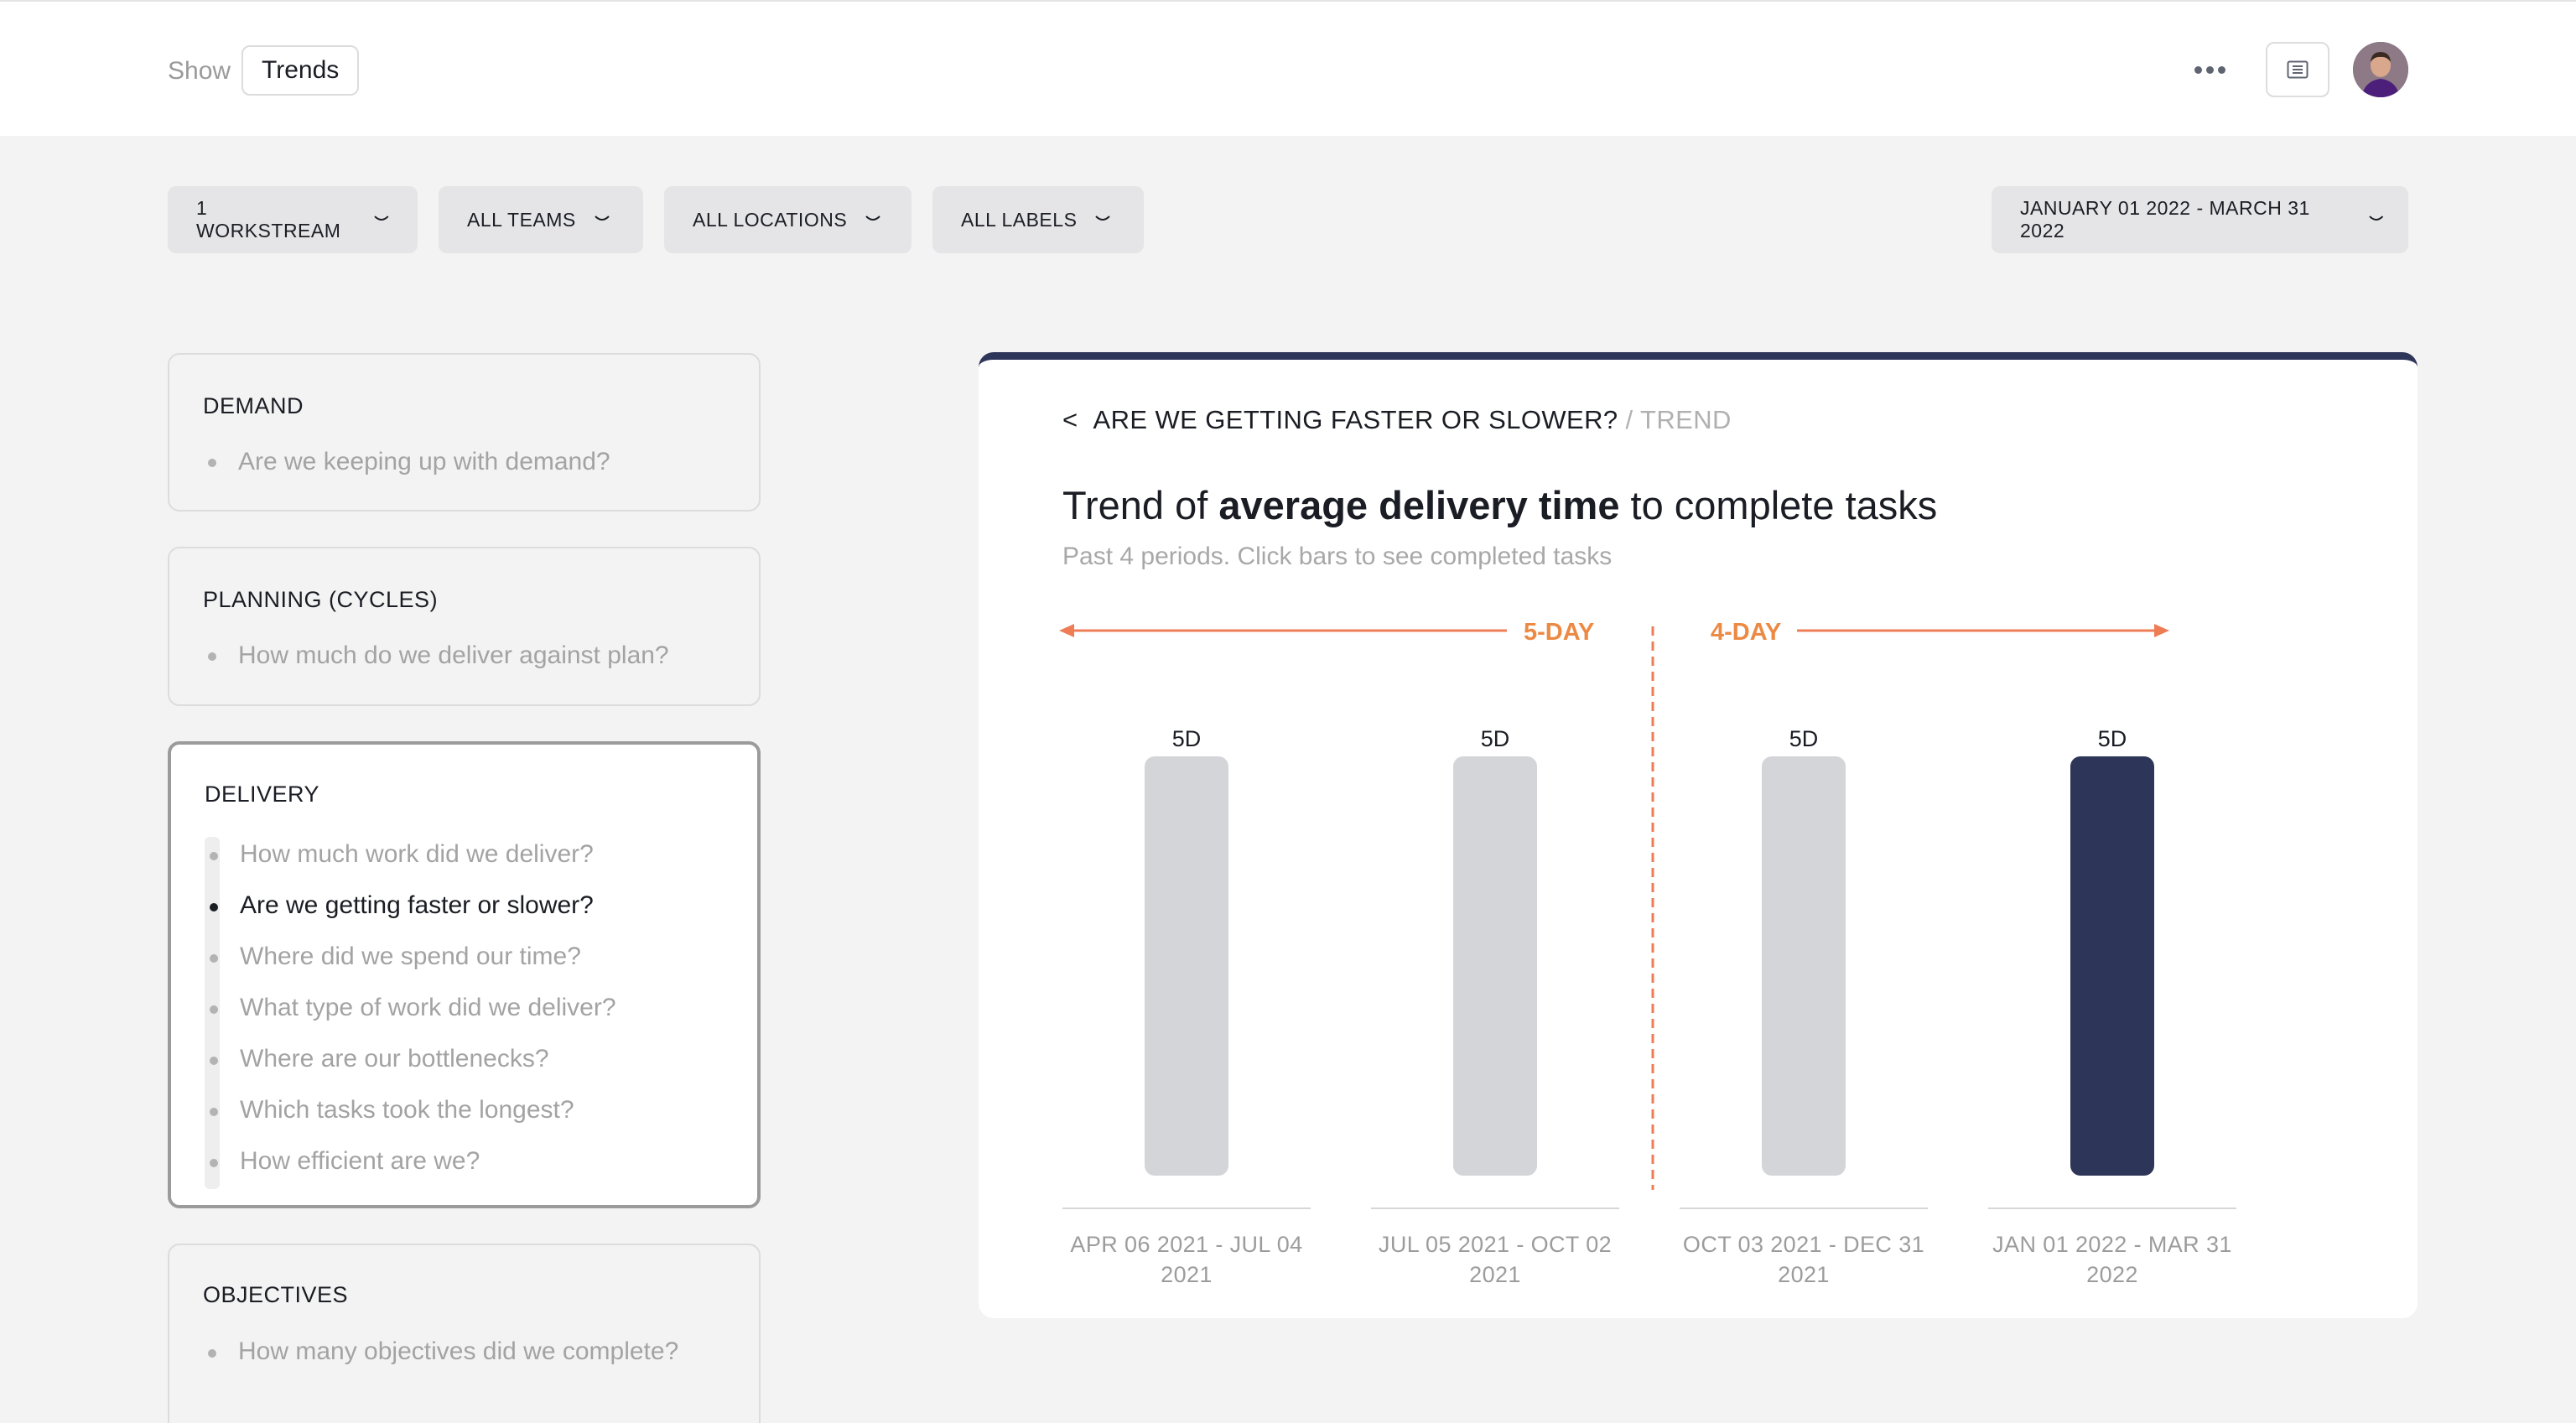 Image resolution: width=2576 pixels, height=1423 pixels. I want to click on workstream-filter: 1 WORKSTREAM, so click(293, 219).